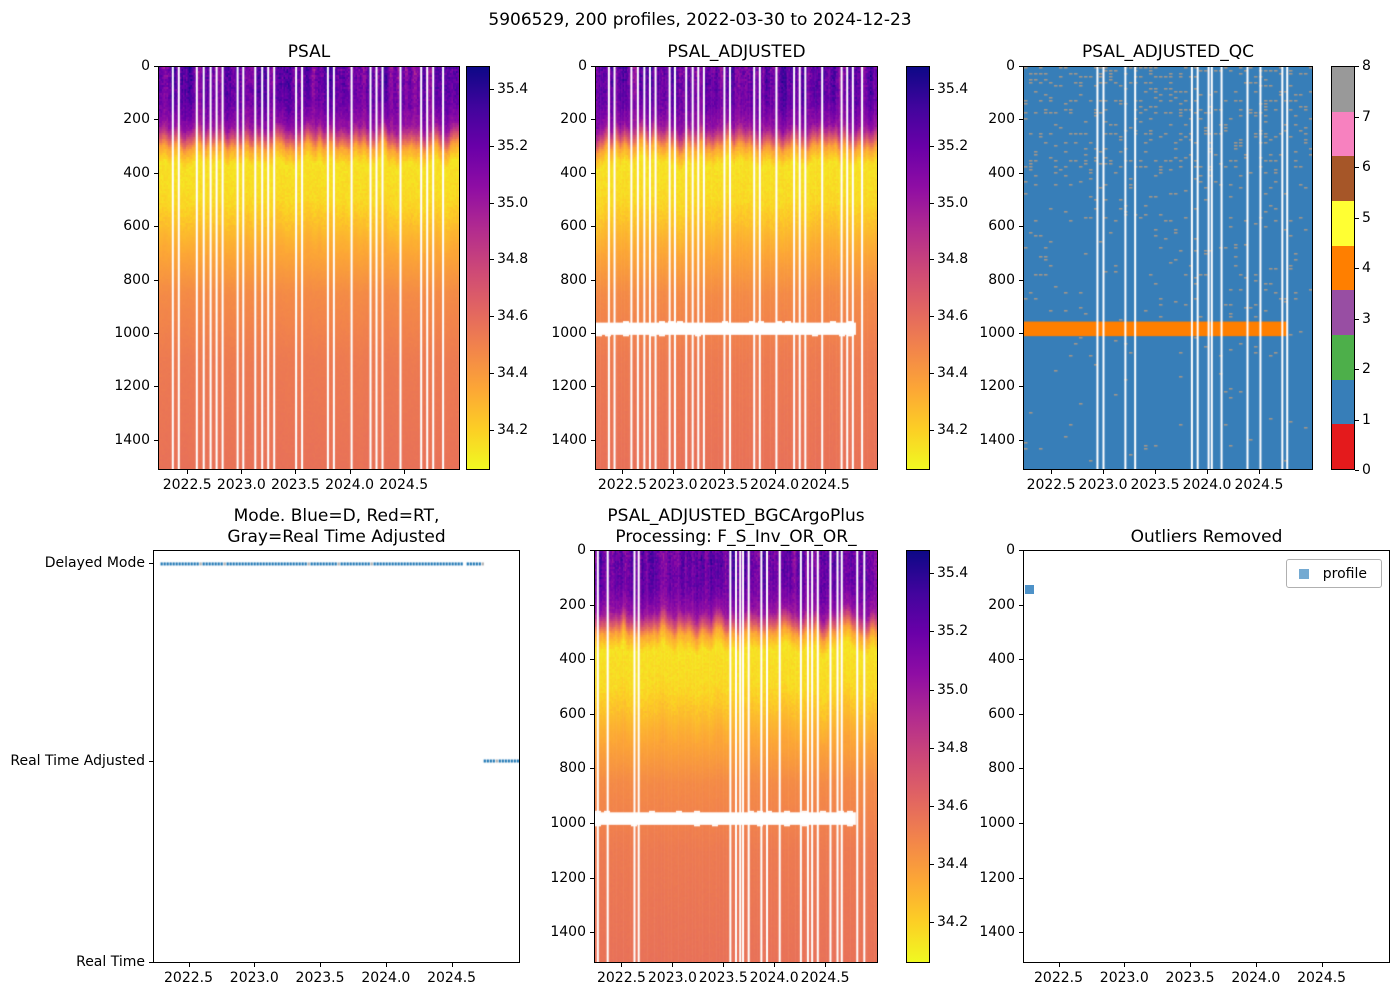 This screenshot has width=1400, height=1000. I want to click on psal-adjusted-colorbar, so click(918, 268).